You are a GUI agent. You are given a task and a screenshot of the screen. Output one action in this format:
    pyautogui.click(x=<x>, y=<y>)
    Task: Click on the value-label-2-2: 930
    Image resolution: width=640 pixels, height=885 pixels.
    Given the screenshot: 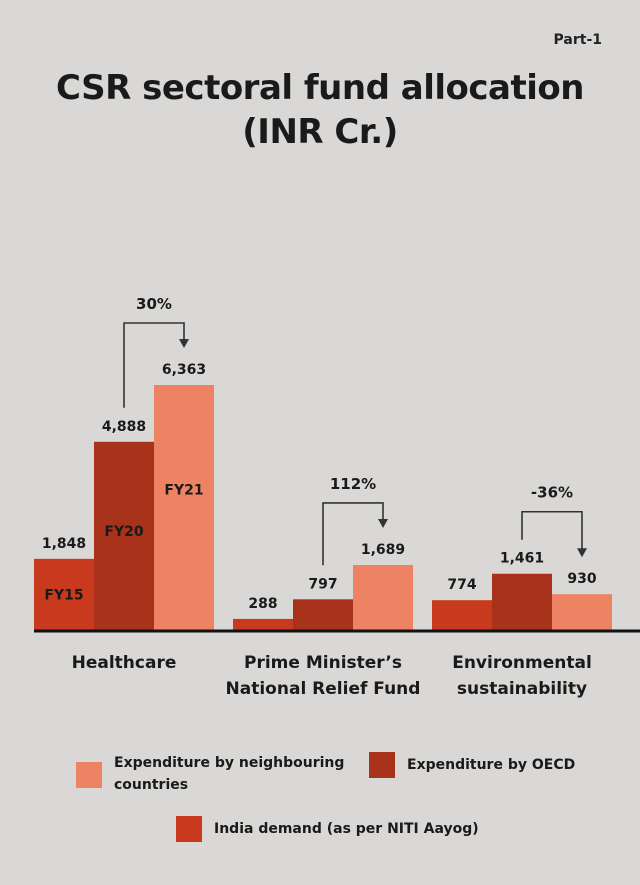 What is the action you would take?
    pyautogui.click(x=581, y=579)
    